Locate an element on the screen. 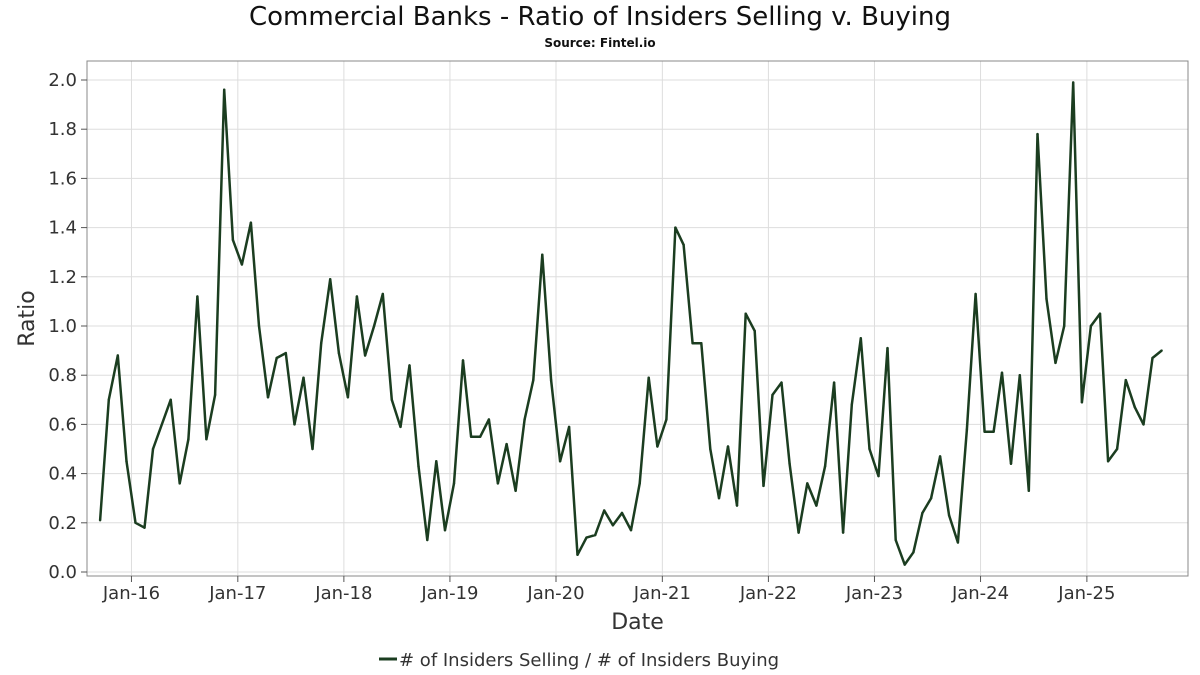 The image size is (1200, 675). x-tick-label: Jan-19 is located at coordinates (449, 593).